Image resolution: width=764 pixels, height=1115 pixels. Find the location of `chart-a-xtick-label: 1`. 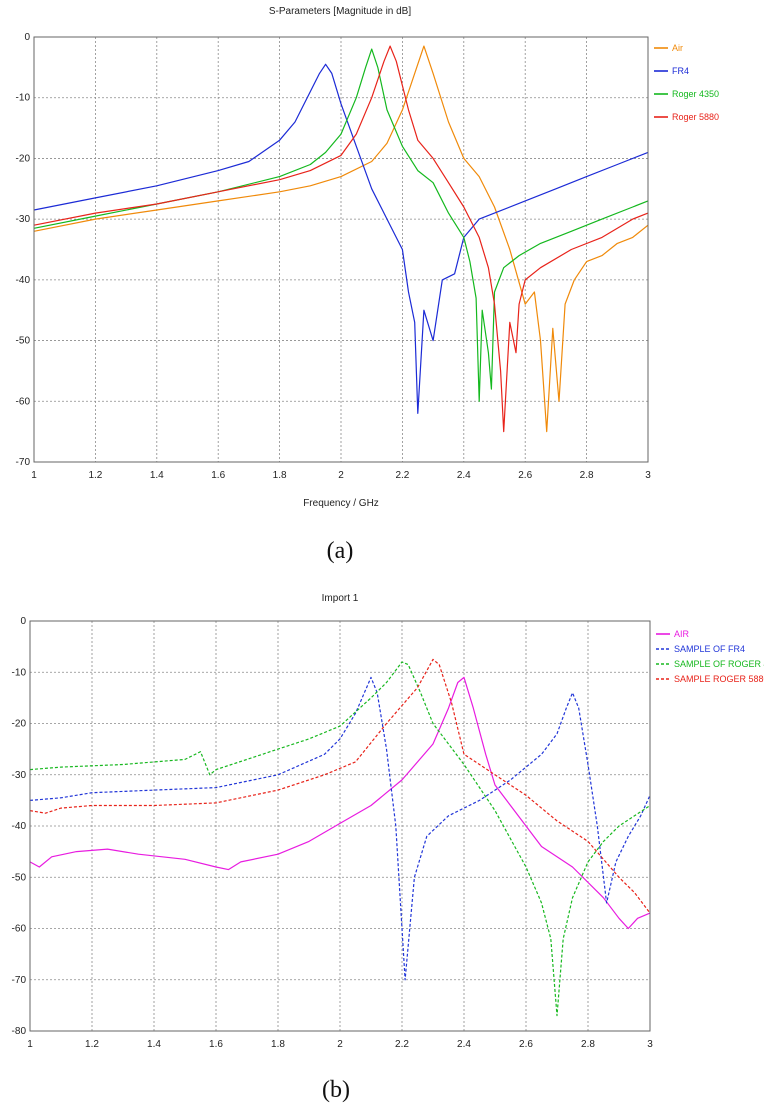

chart-a-xtick-label: 1 is located at coordinates (34, 475).